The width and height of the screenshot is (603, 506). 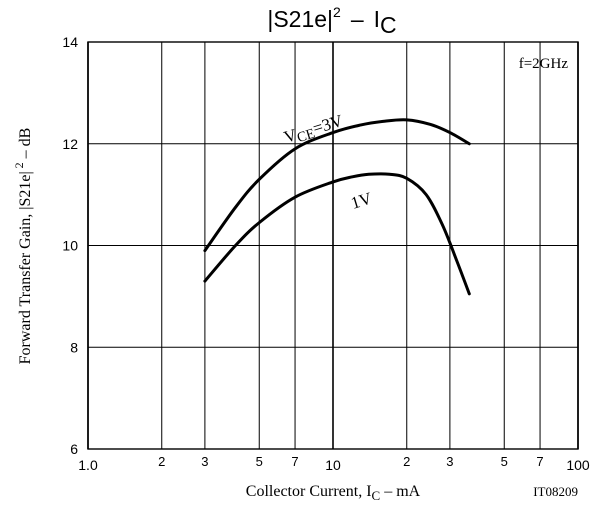 What do you see at coordinates (327, 124) in the screenshot?
I see `series-label-rest: =3V` at bounding box center [327, 124].